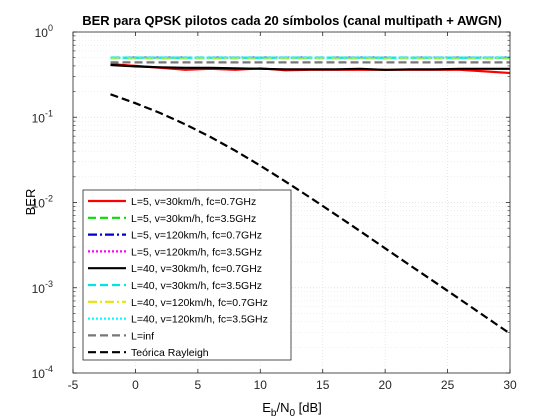 The image size is (560, 420). What do you see at coordinates (266, 407) in the screenshot?
I see `x-label-e: E` at bounding box center [266, 407].